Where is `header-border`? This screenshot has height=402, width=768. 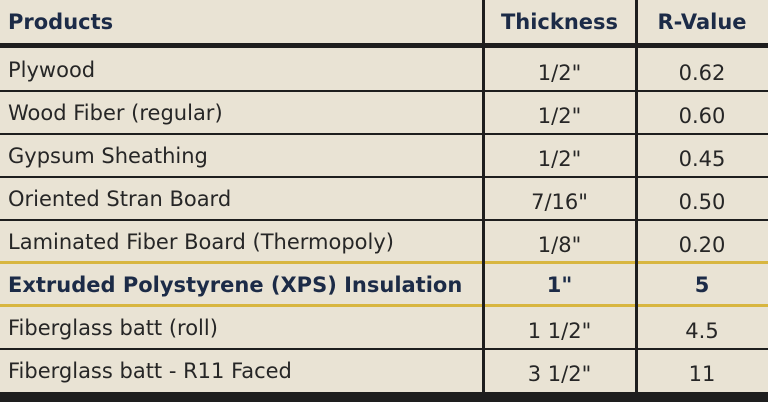 header-border is located at coordinates (384, 45).